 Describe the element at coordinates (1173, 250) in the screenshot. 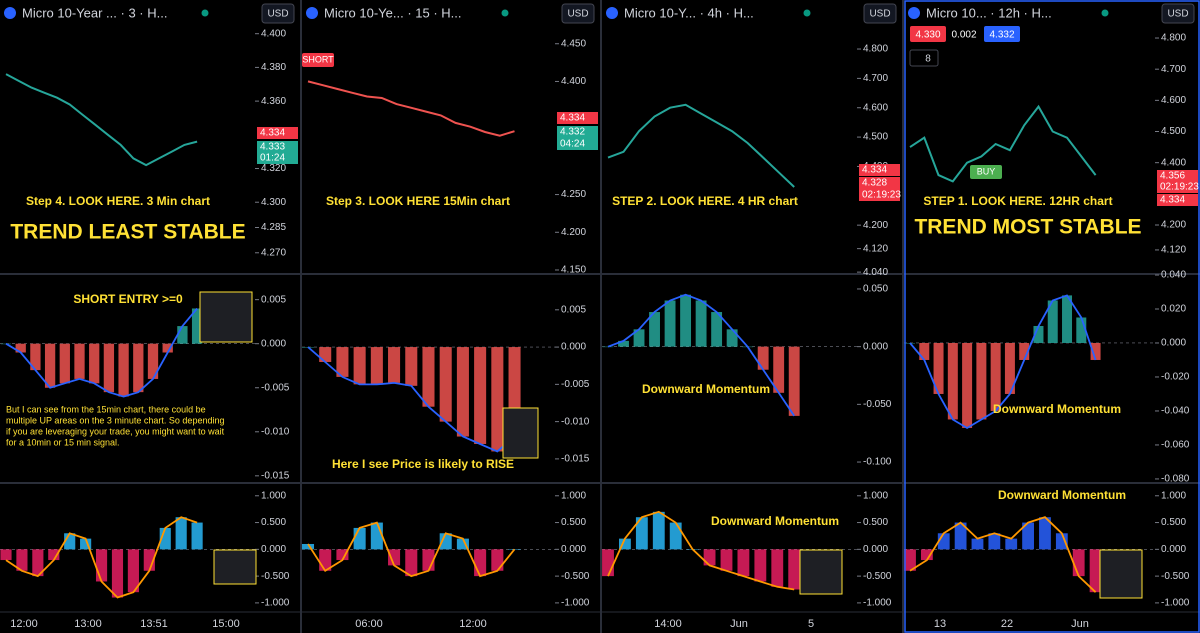

I see `y-tick-label: 4.120` at that location.